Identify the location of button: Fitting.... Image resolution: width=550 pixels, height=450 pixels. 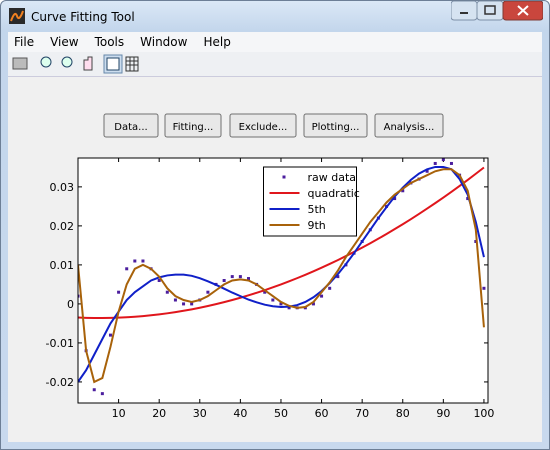
(193, 125).